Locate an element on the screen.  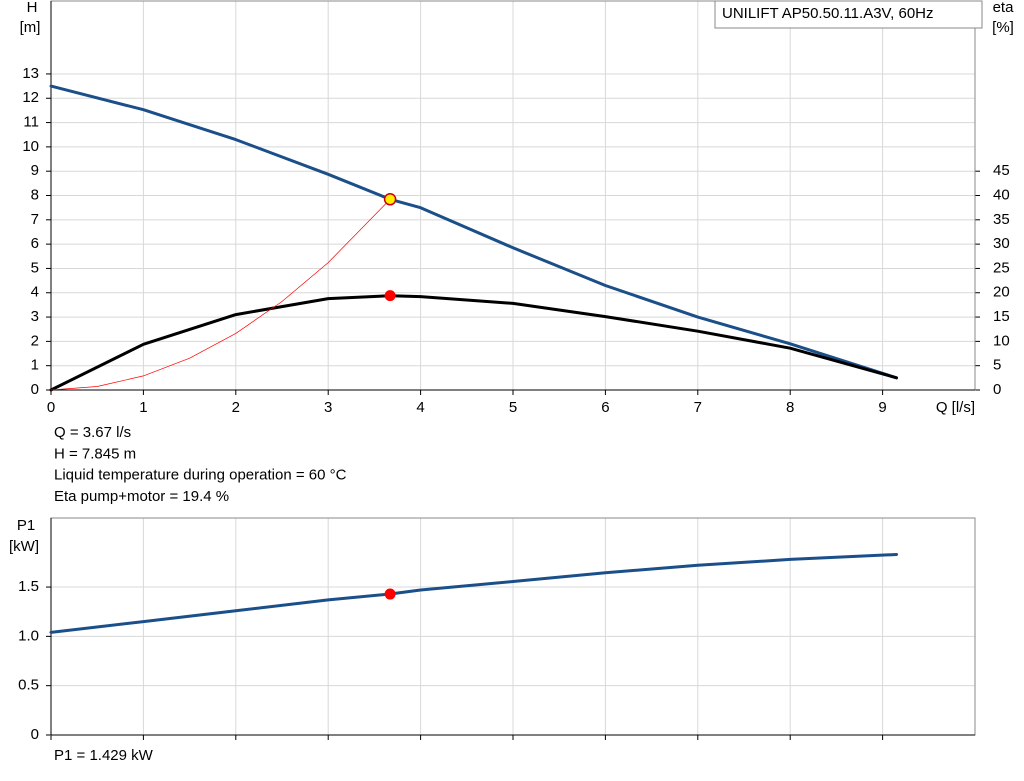
legend-box is located at coordinates (848, 14).